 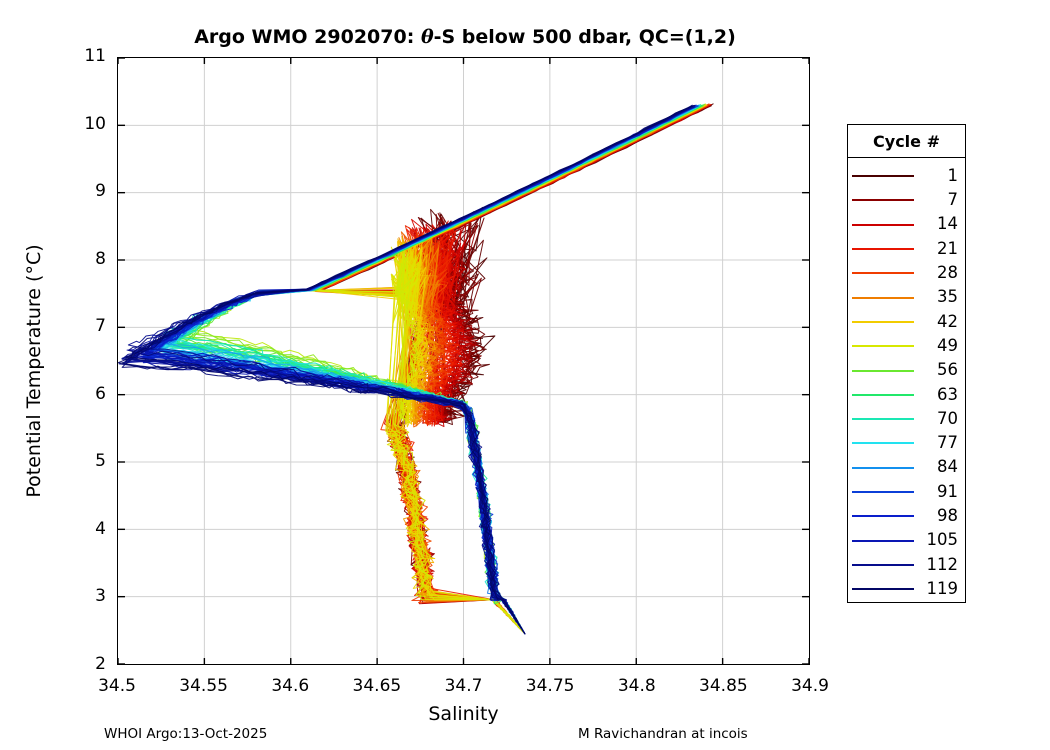 What do you see at coordinates (947, 443) in the screenshot?
I see `legend-label: 77` at bounding box center [947, 443].